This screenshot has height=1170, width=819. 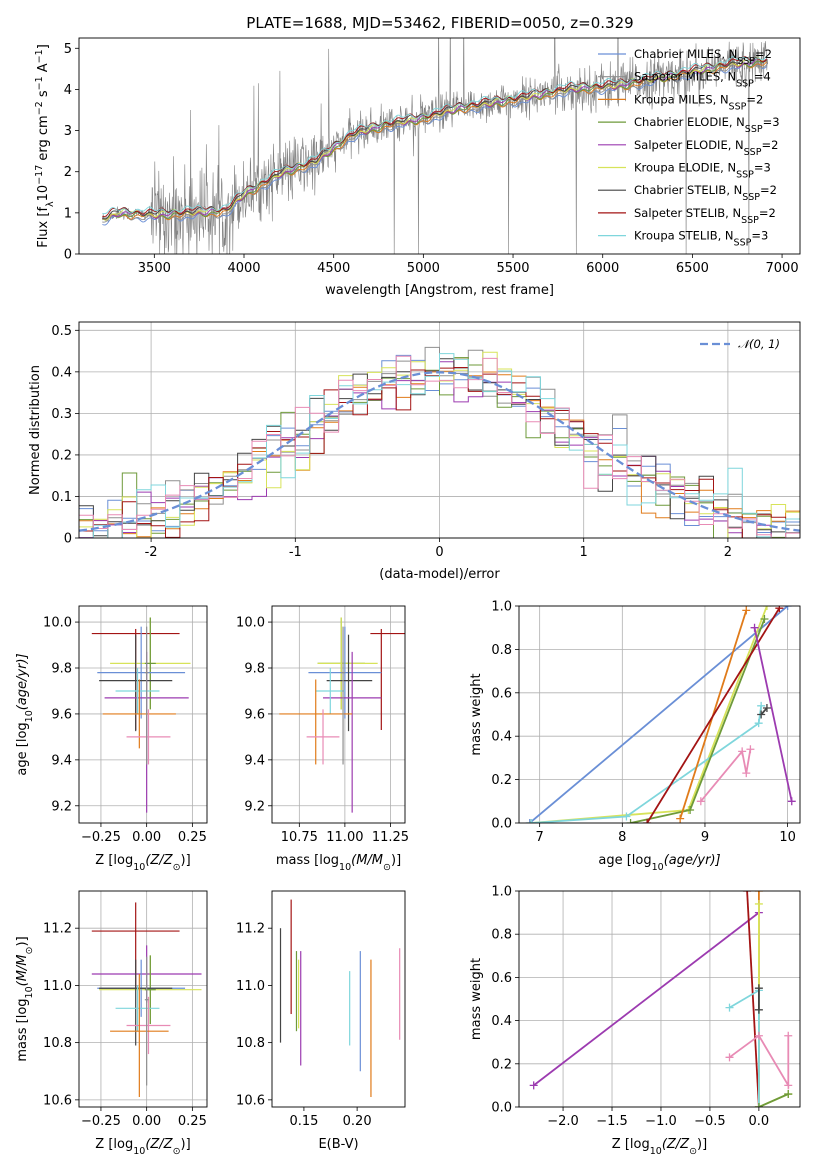 I want to click on y-tick-label: 3, so click(x=68, y=131).